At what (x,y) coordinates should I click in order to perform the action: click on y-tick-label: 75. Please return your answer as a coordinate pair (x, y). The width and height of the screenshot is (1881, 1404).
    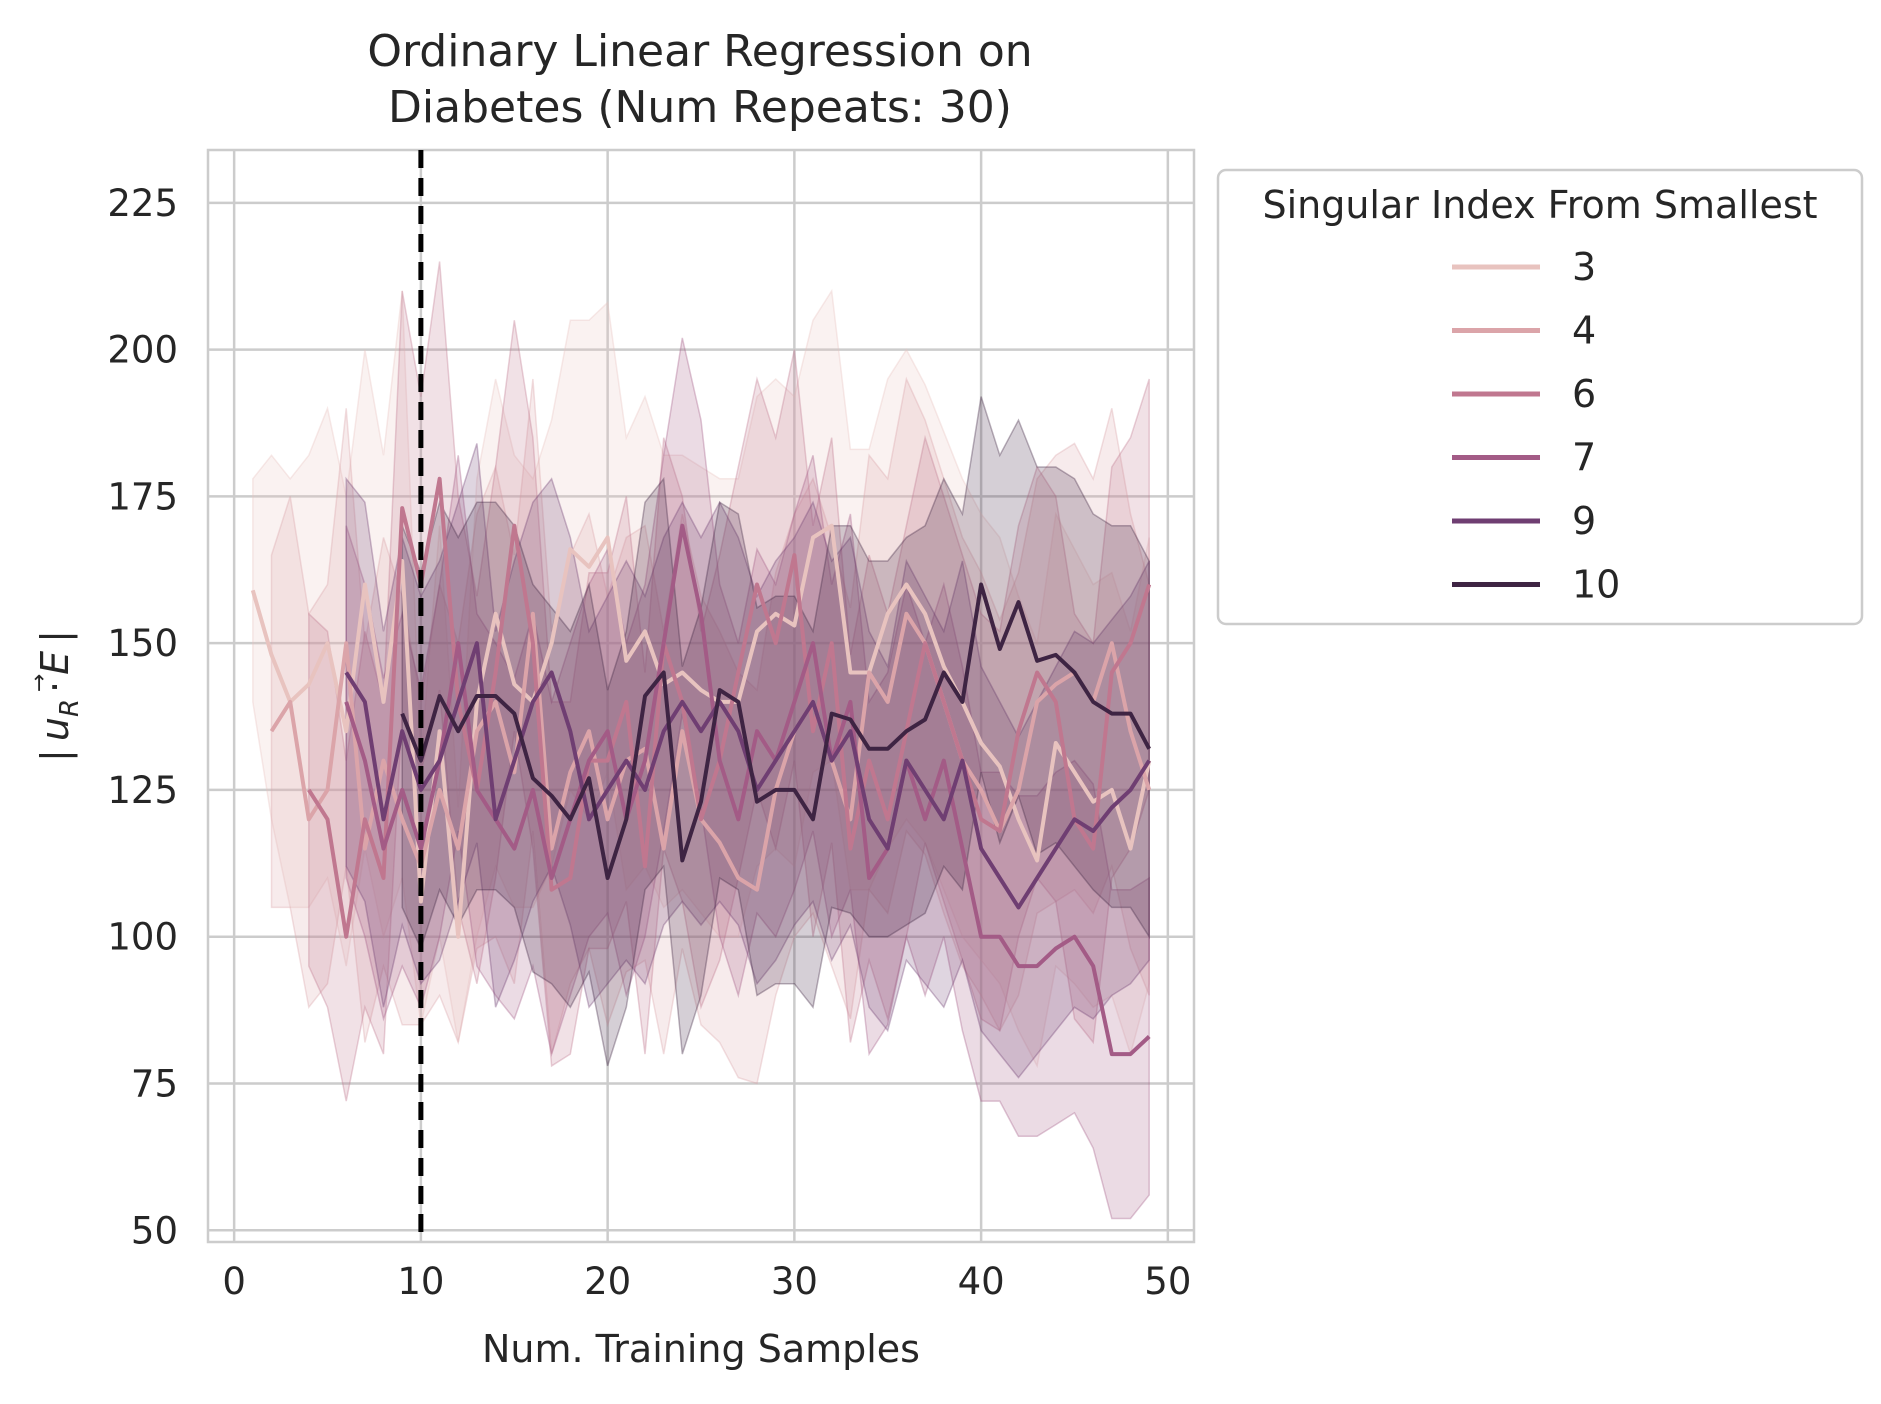
    Looking at the image, I should click on (154, 1083).